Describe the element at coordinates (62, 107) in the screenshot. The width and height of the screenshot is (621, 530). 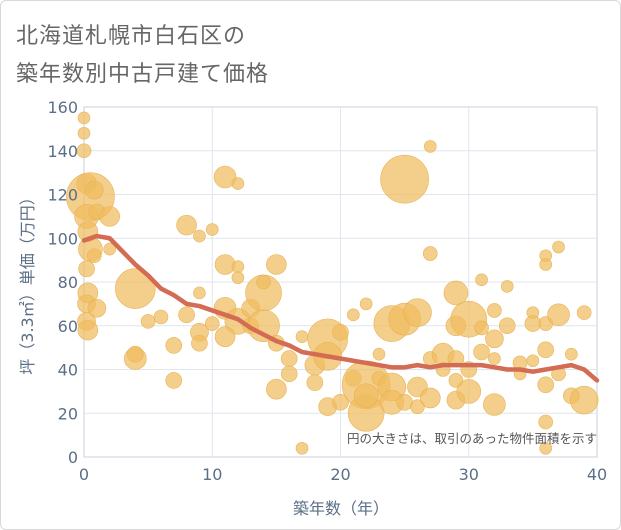
I see `y-tick-label: 160` at that location.